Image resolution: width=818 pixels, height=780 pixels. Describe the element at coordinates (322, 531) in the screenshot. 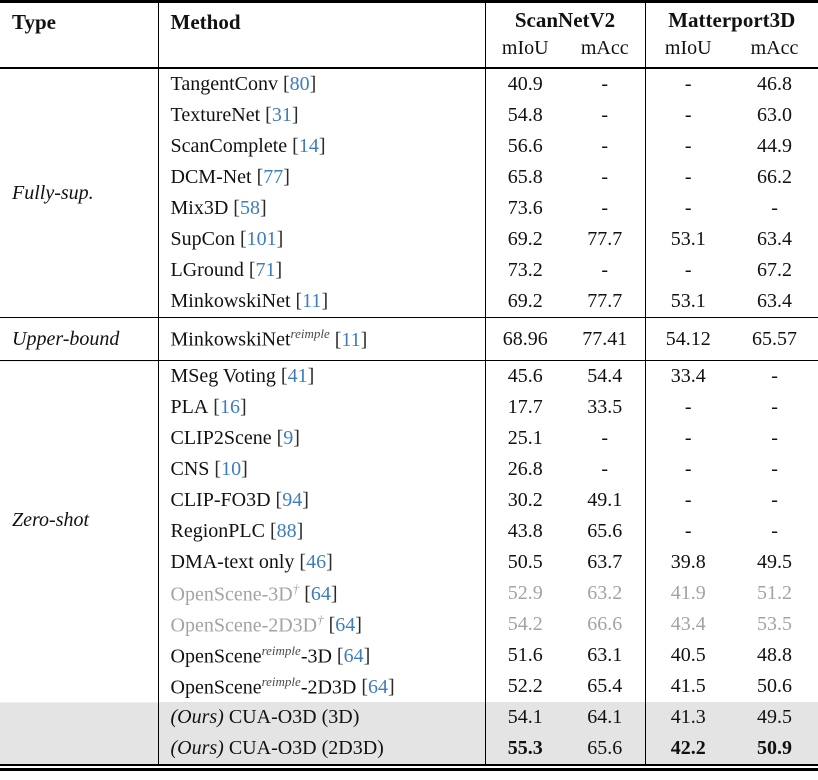

I see `method-cell: RegionPLC [88]` at that location.